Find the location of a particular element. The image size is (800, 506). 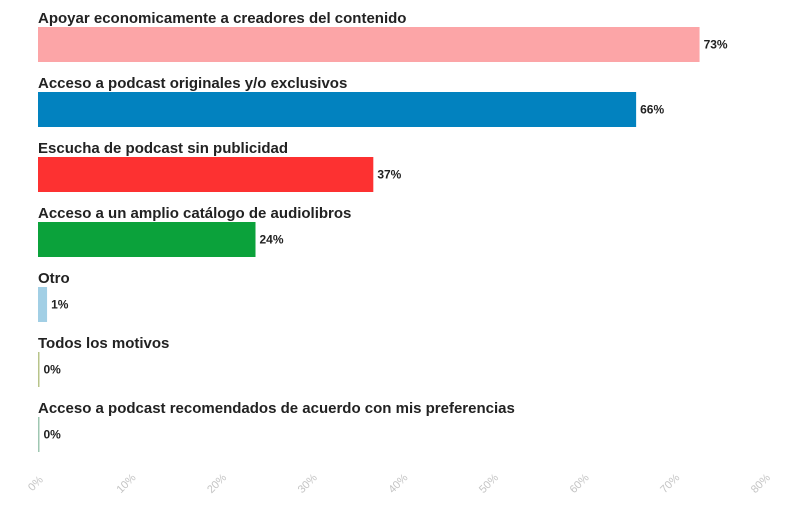

value-label: 73% is located at coordinates (716, 45).